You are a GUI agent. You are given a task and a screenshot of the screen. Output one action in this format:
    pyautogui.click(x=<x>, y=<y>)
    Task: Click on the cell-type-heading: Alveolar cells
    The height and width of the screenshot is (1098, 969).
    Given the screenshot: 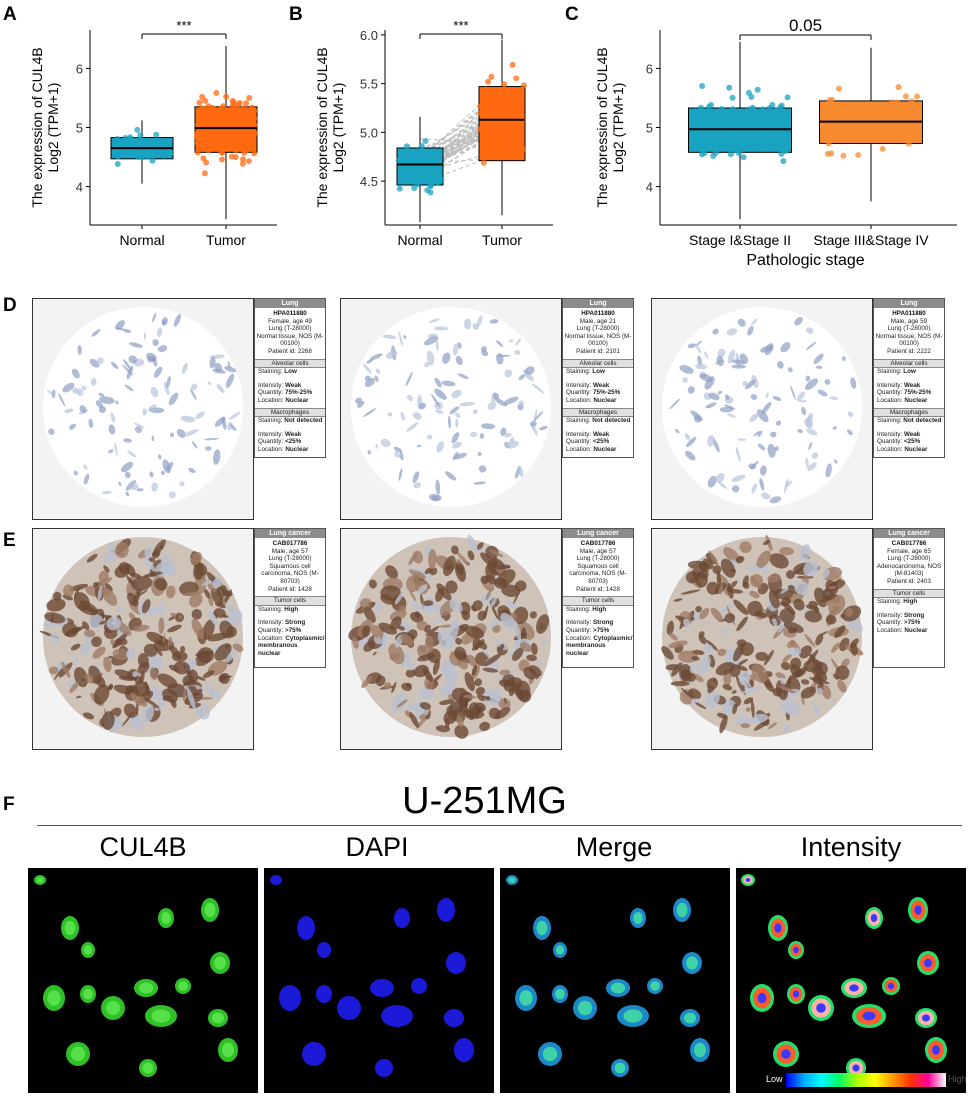 What is the action you would take?
    pyautogui.click(x=598, y=363)
    